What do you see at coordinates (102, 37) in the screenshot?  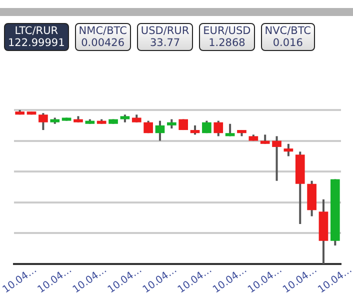 I see `text: NMC/BTC 0.00426` at bounding box center [102, 37].